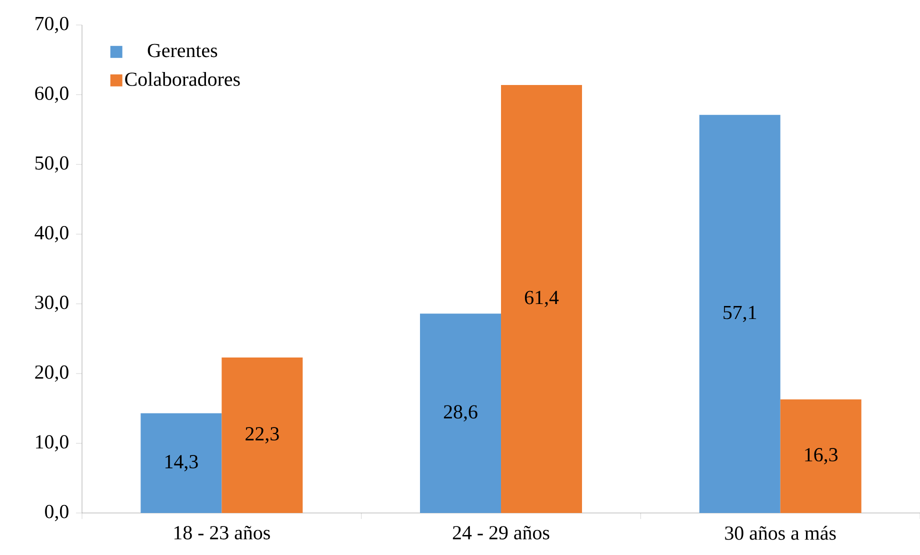 The height and width of the screenshot is (555, 920). Describe the element at coordinates (182, 79) in the screenshot. I see `legend-label: Colaboradores` at that location.